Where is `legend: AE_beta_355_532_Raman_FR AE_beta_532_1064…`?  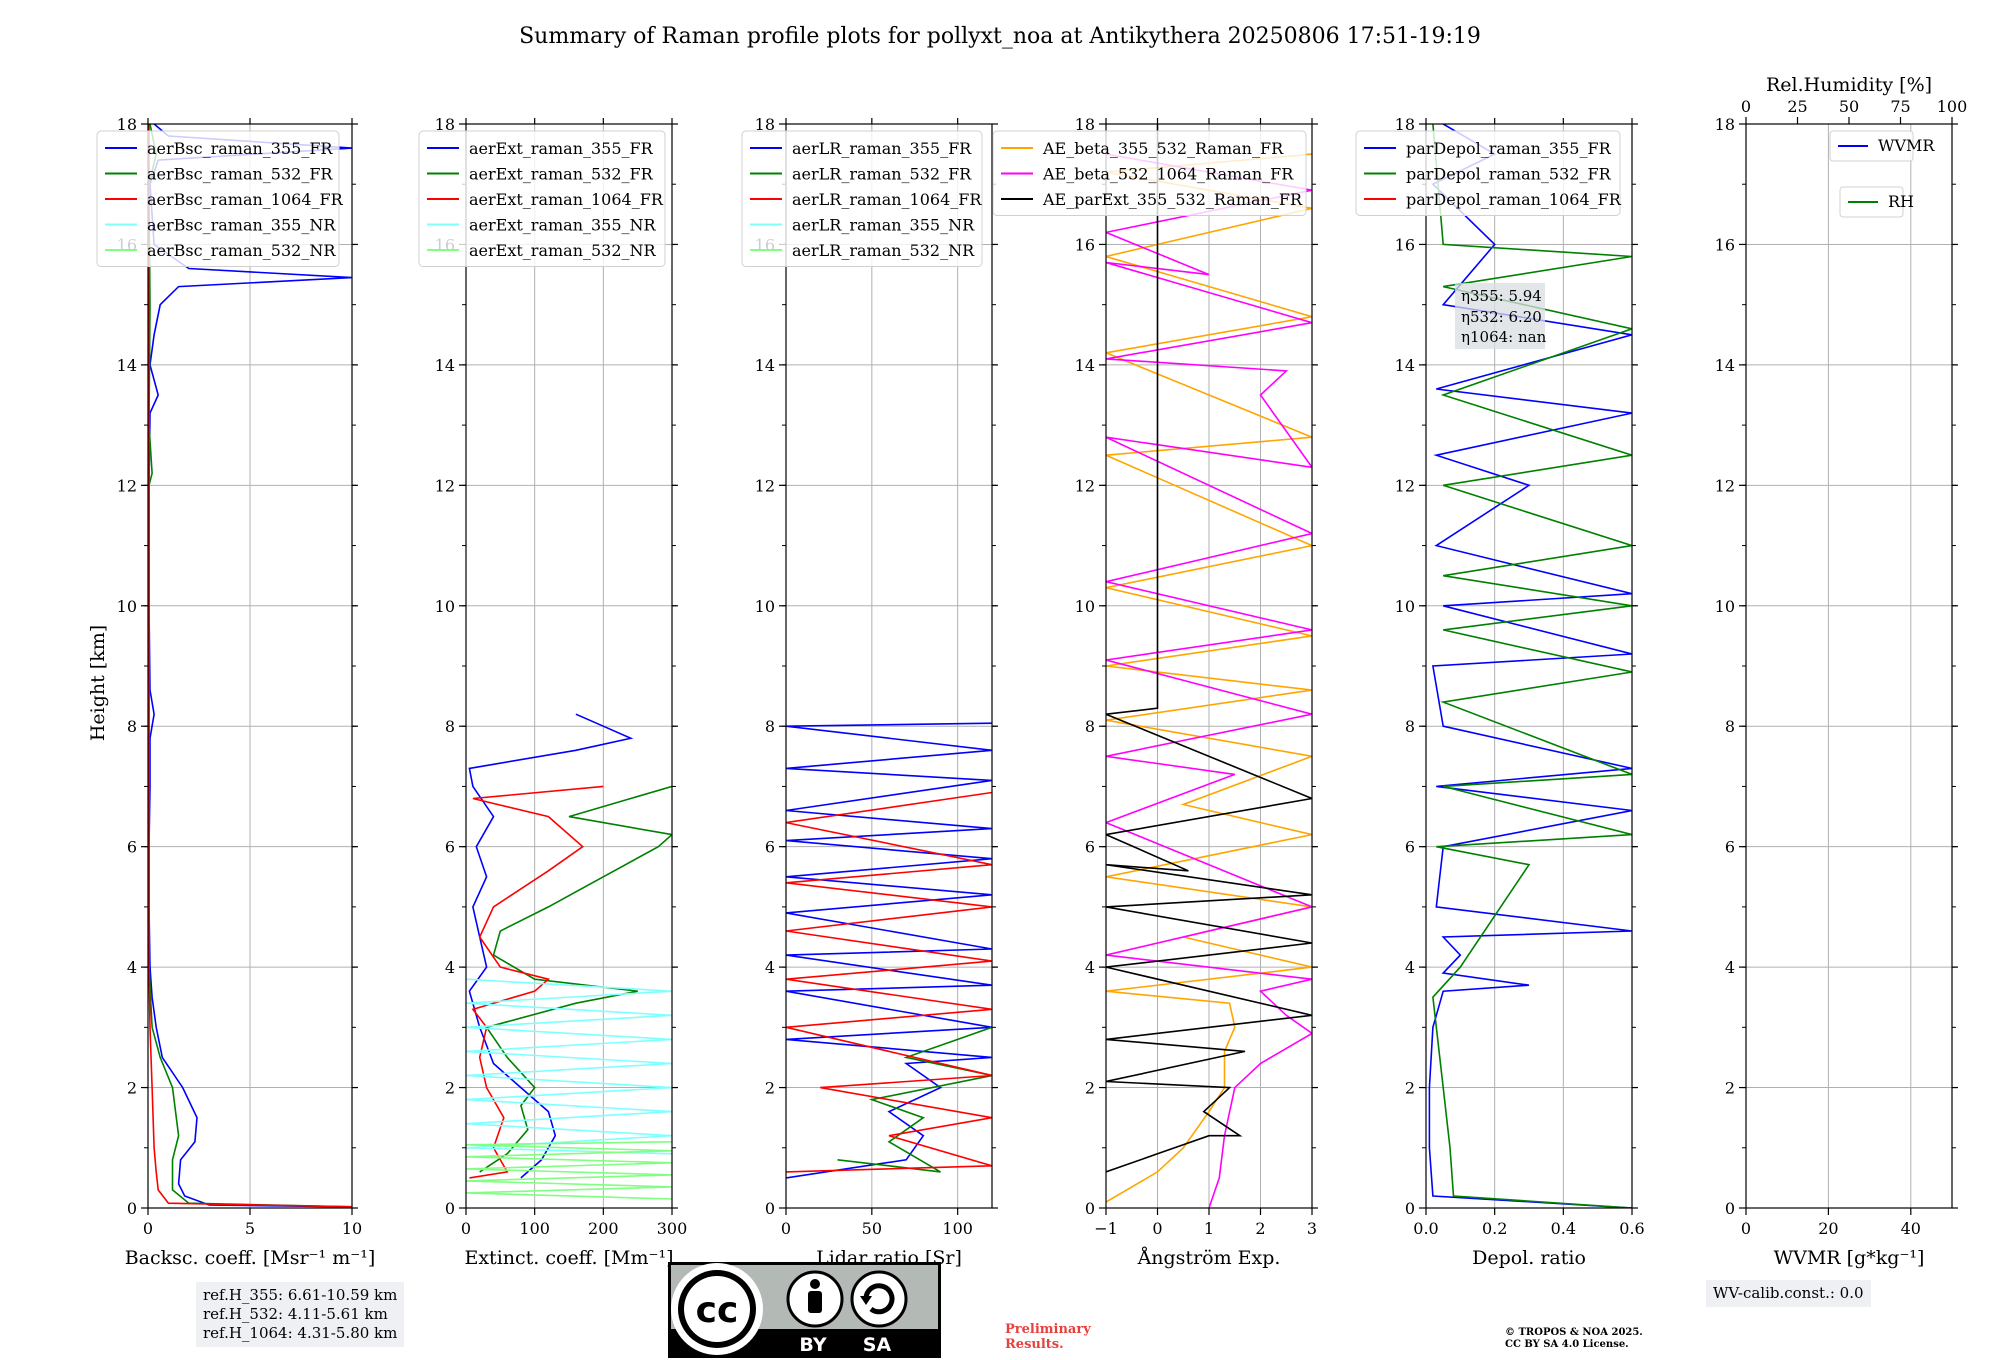
legend: AE_beta_355_532_Raman_FR AE_beta_532_1064… is located at coordinates (1149, 173).